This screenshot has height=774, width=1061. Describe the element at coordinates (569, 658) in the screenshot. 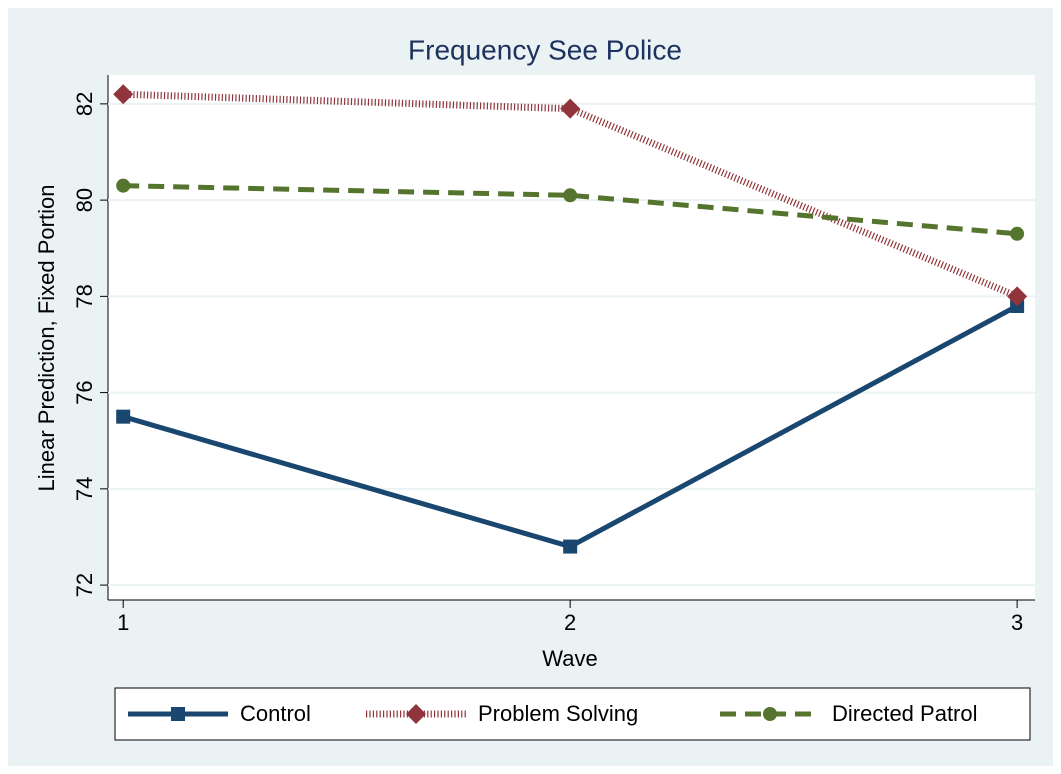

I see `x-axis-title: Wave` at that location.